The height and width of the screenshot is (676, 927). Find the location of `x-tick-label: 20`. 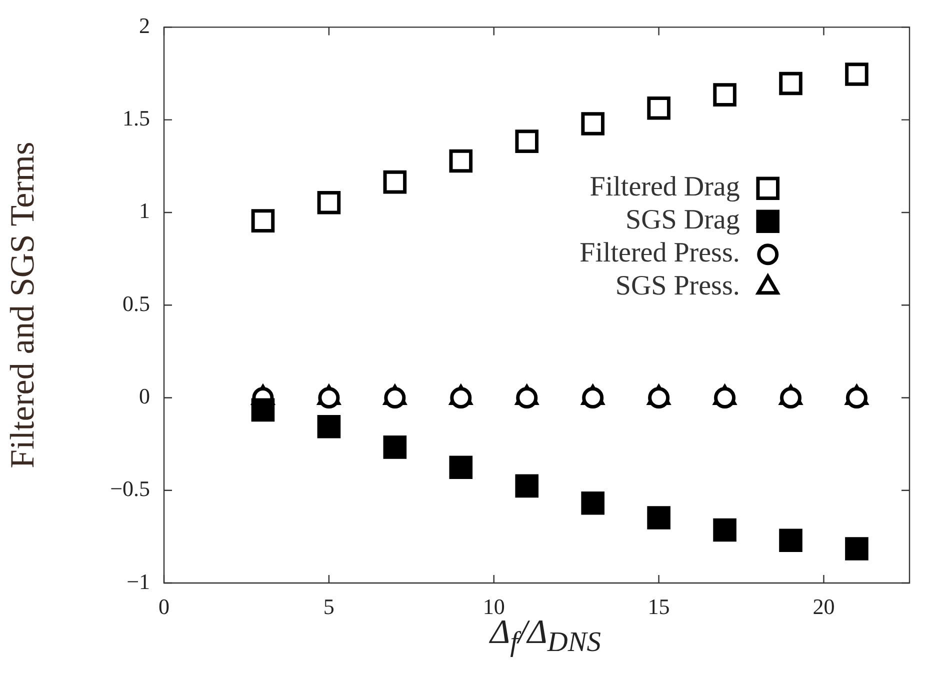

x-tick-label: 20 is located at coordinates (823, 606).